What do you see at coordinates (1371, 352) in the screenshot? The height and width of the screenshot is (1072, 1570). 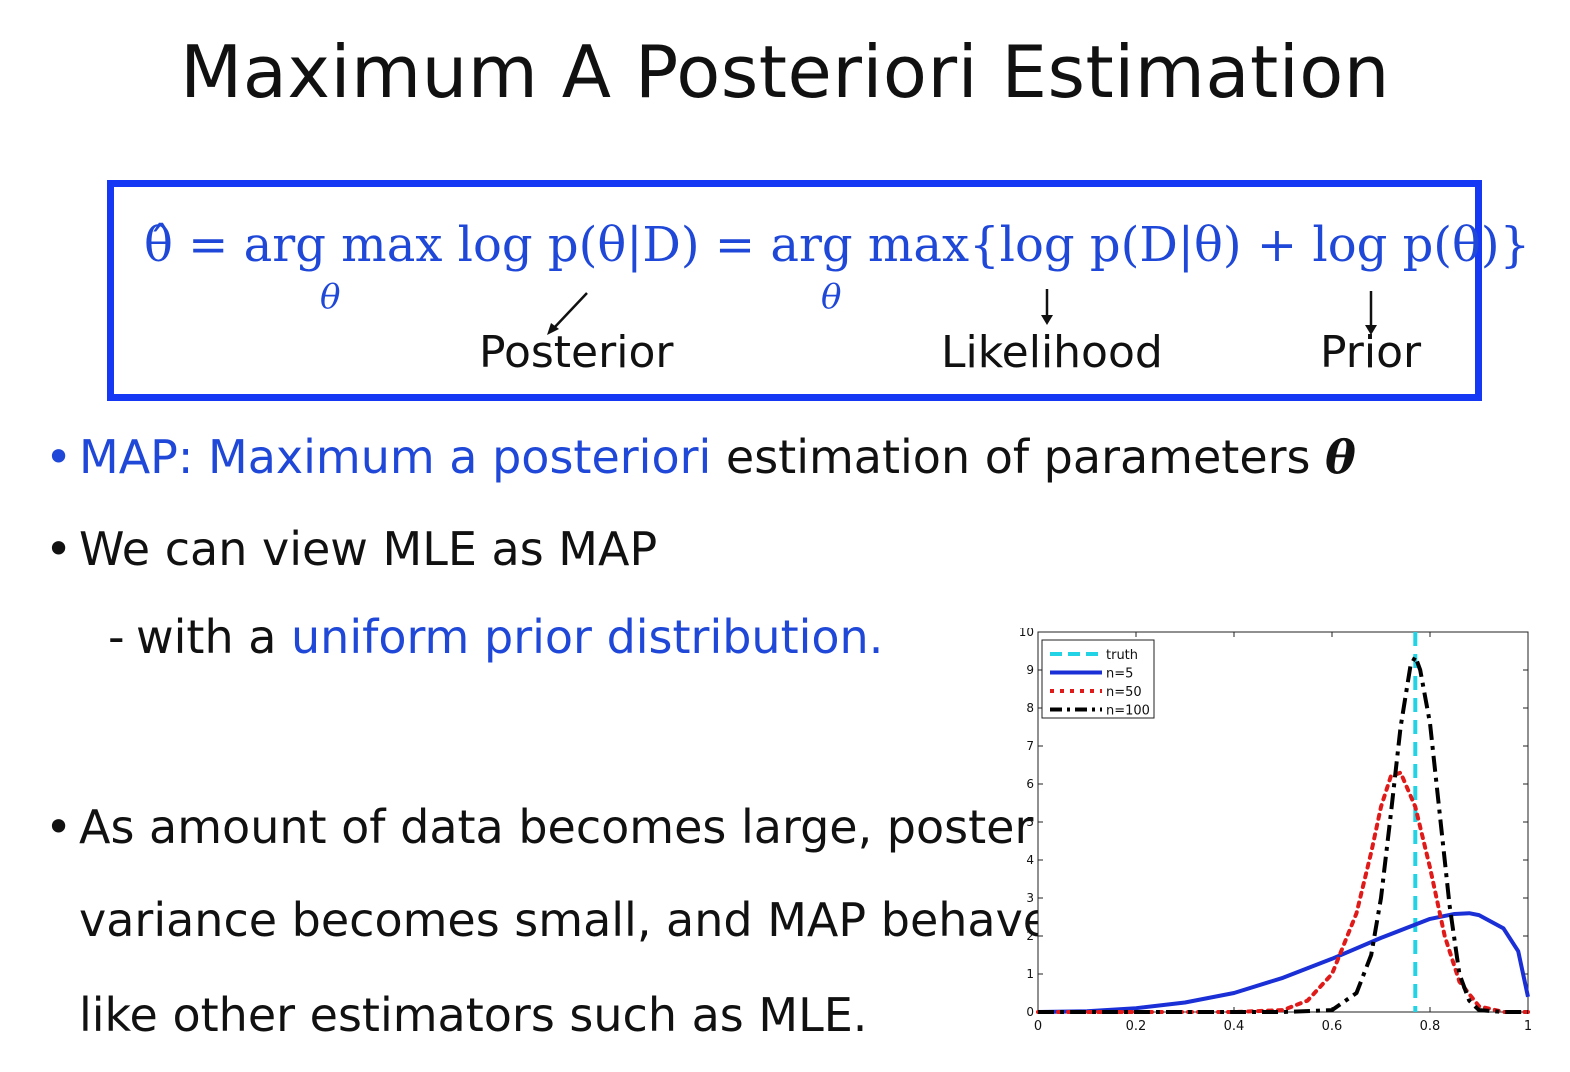 I see `prior-label: Prior` at bounding box center [1371, 352].